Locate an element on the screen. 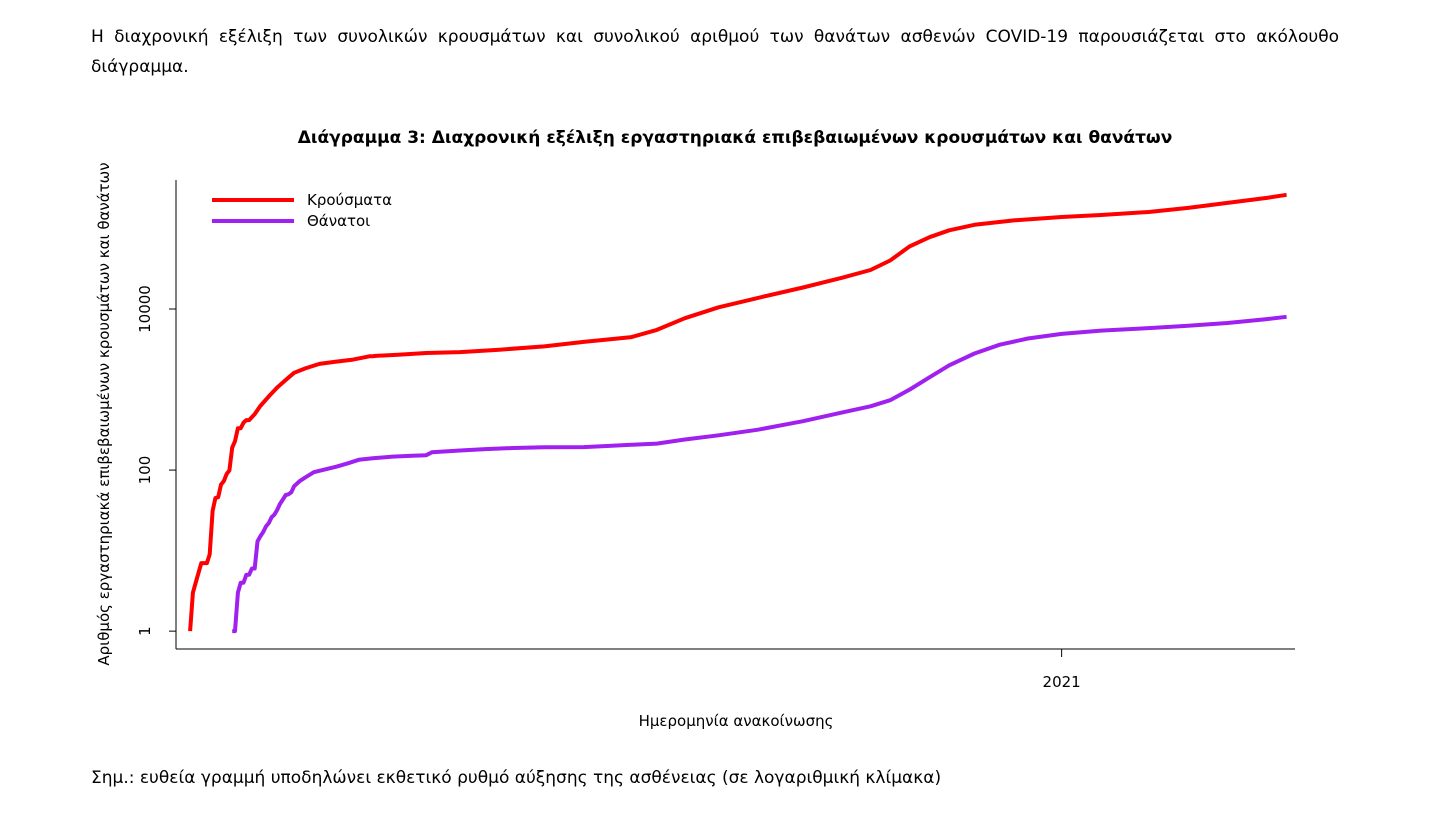 The image size is (1448, 814). x-tick-label: 2021 is located at coordinates (1062, 682).